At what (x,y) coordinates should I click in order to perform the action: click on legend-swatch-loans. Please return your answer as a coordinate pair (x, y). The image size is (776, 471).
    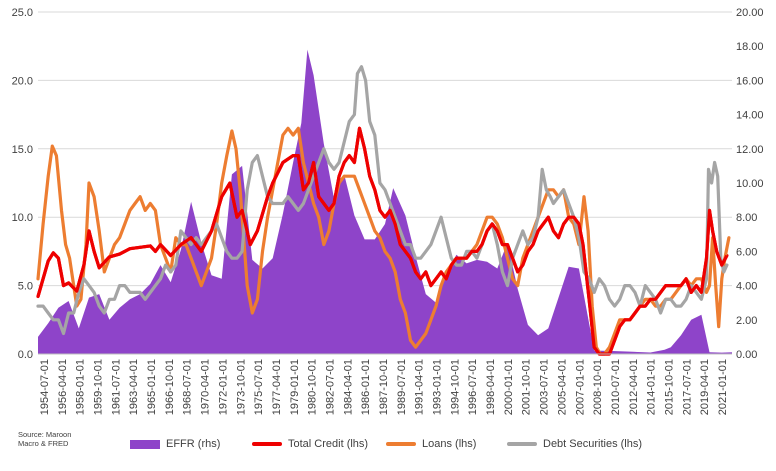
    Looking at the image, I should click on (401, 444).